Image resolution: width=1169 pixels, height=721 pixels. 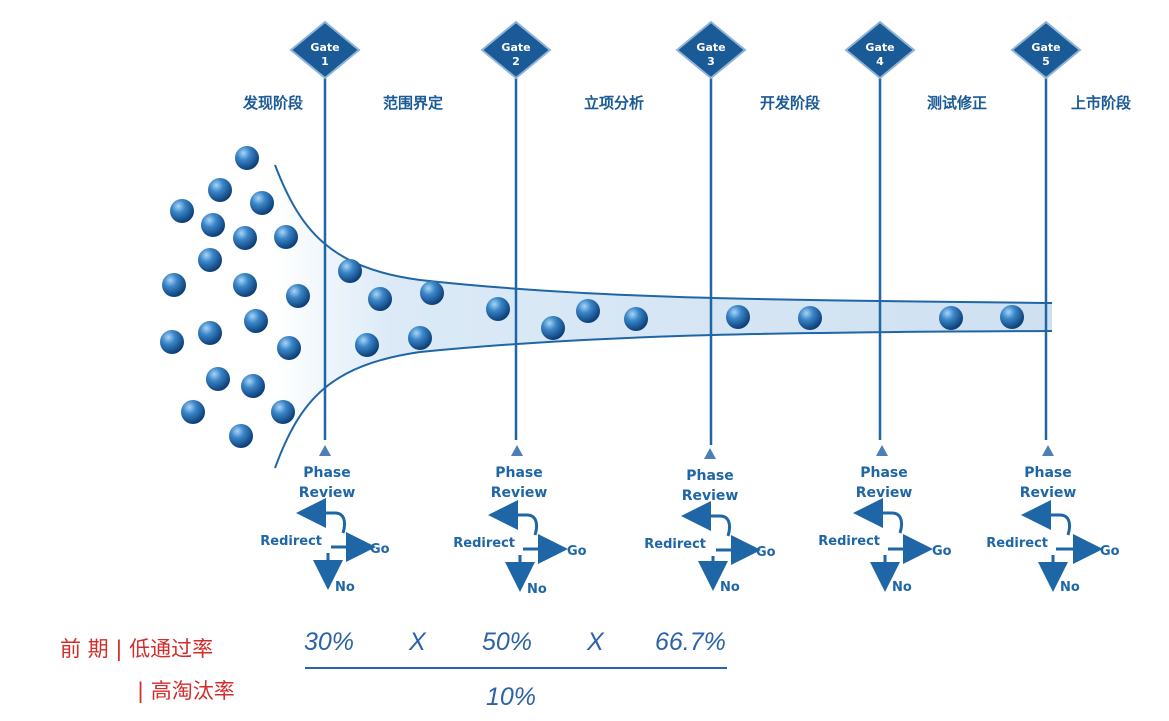 What do you see at coordinates (711, 61) in the screenshot?
I see `gate-number: 3` at bounding box center [711, 61].